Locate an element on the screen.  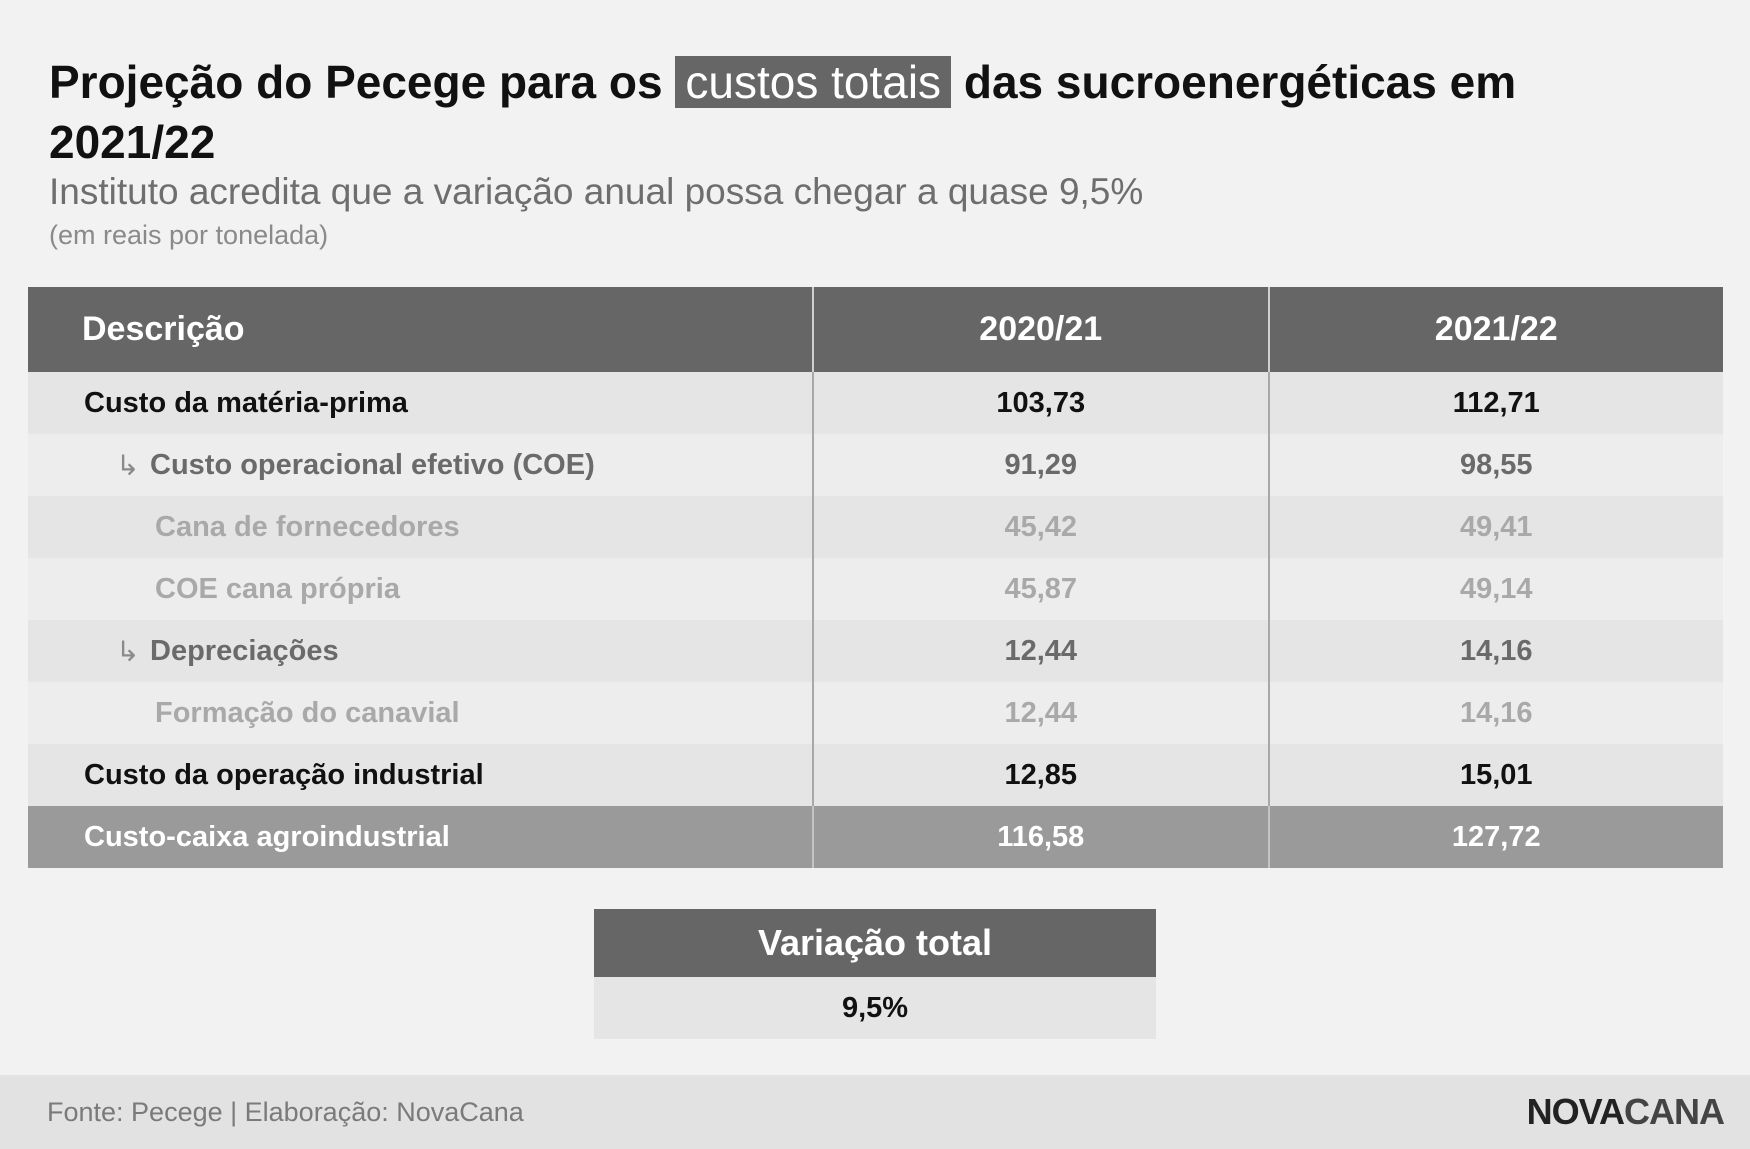
value-2020-21: 12,85 is located at coordinates (1041, 774).